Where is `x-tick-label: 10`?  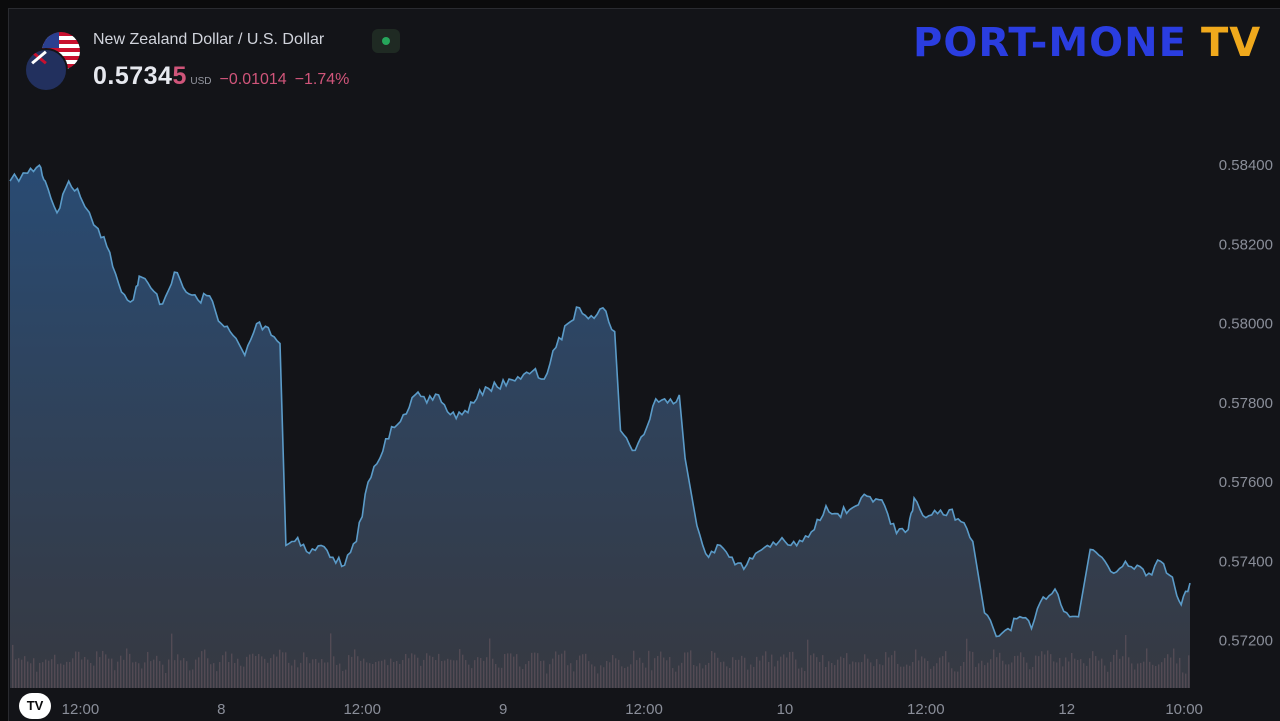
x-tick-label: 10 is located at coordinates (785, 709).